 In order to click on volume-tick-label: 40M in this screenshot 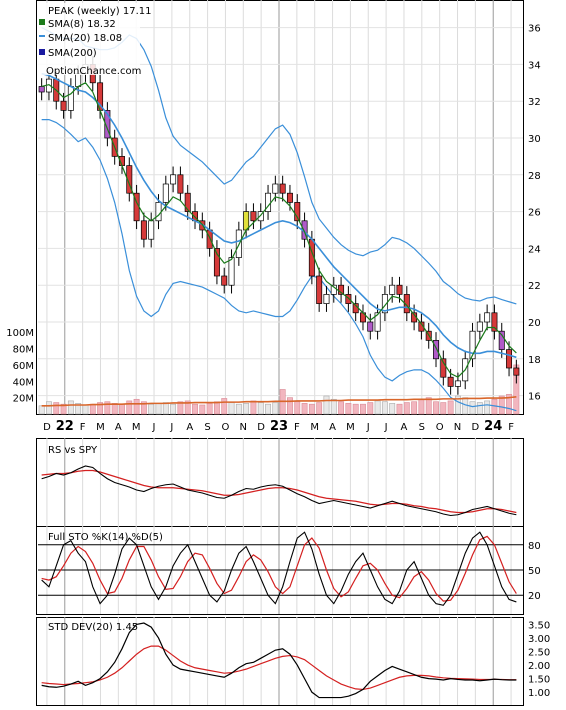, I will do `click(23, 382)`.